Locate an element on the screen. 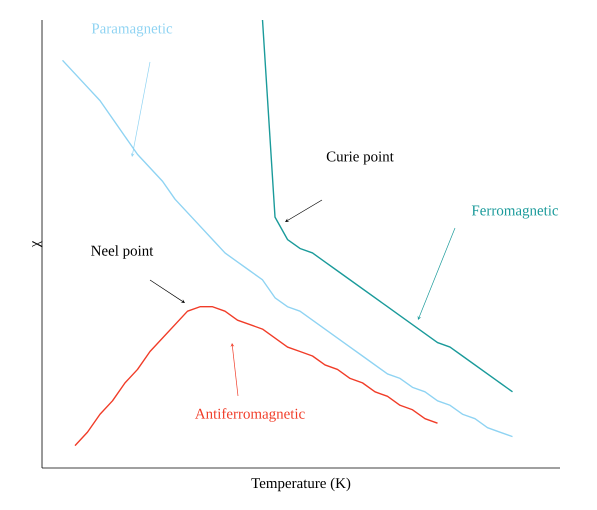 The width and height of the screenshot is (597, 510). annotation: Neel point is located at coordinates (122, 252).